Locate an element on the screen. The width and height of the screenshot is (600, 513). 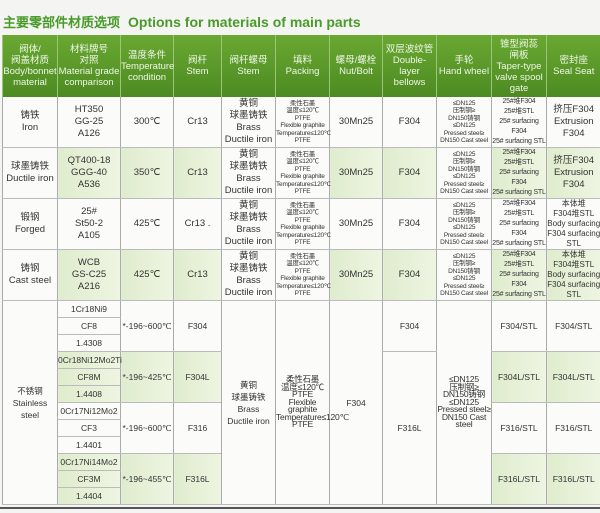
column-header: 温度条件 Temperature condition is located at coordinates (147, 66).